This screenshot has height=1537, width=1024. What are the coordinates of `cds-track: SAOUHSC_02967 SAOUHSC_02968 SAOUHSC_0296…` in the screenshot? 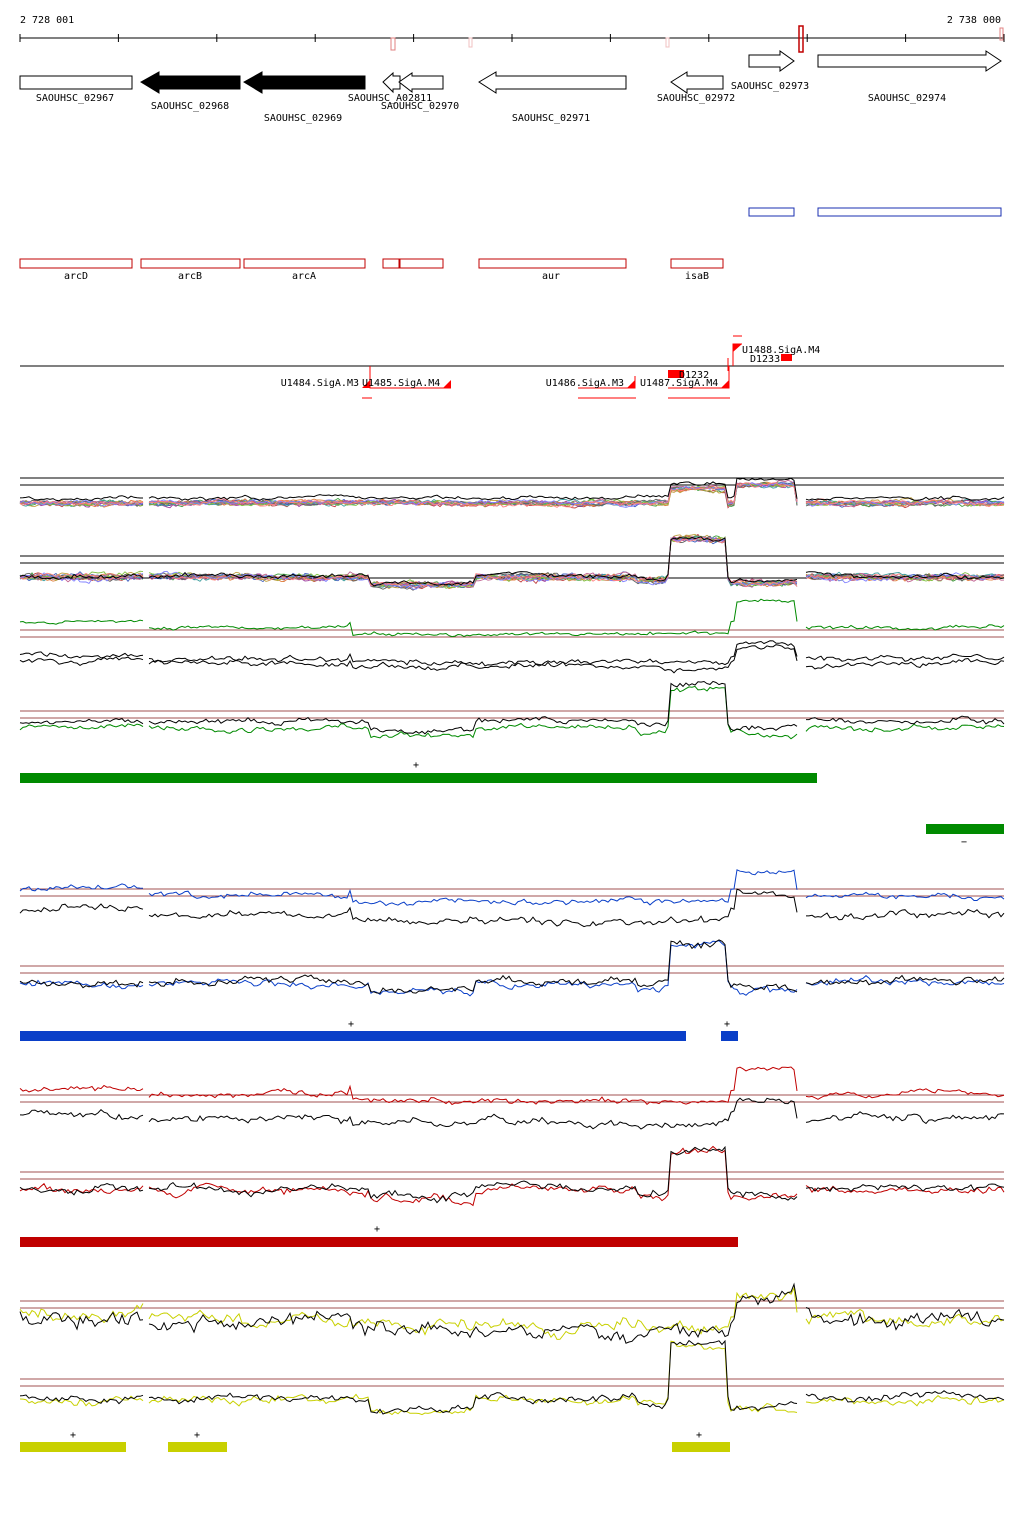 It's located at (510, 87).